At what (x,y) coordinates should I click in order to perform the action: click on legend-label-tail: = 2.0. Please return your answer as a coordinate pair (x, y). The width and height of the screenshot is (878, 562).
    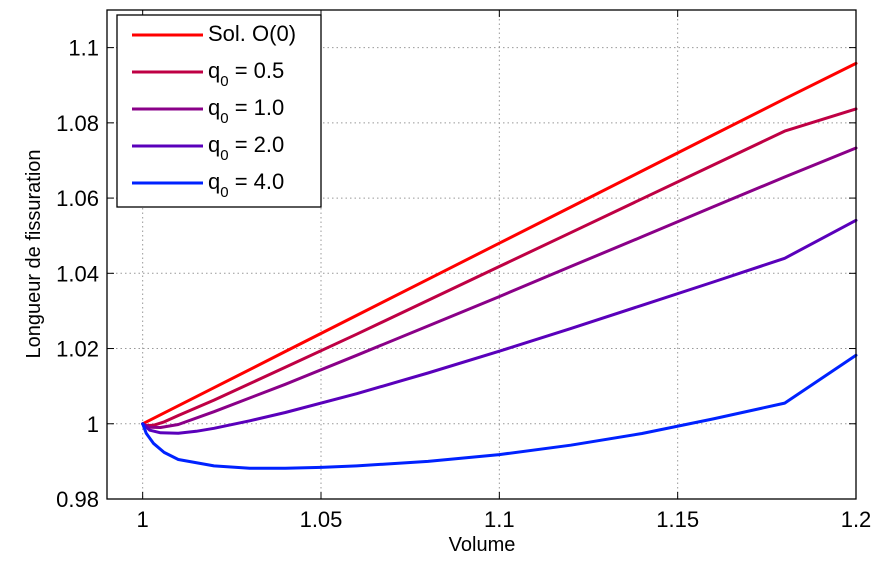
    Looking at the image, I should click on (257, 144).